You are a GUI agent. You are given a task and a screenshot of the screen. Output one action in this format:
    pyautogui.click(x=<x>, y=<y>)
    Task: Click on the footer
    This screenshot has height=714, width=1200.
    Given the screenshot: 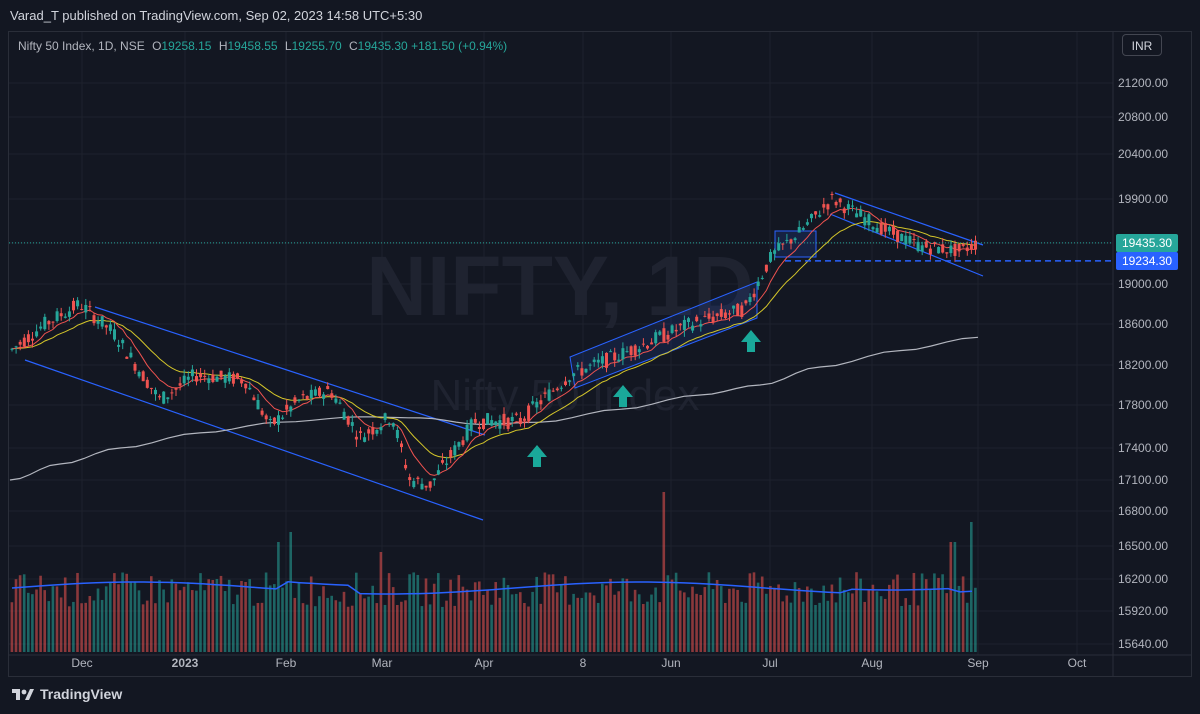 What is the action you would take?
    pyautogui.click(x=600, y=696)
    